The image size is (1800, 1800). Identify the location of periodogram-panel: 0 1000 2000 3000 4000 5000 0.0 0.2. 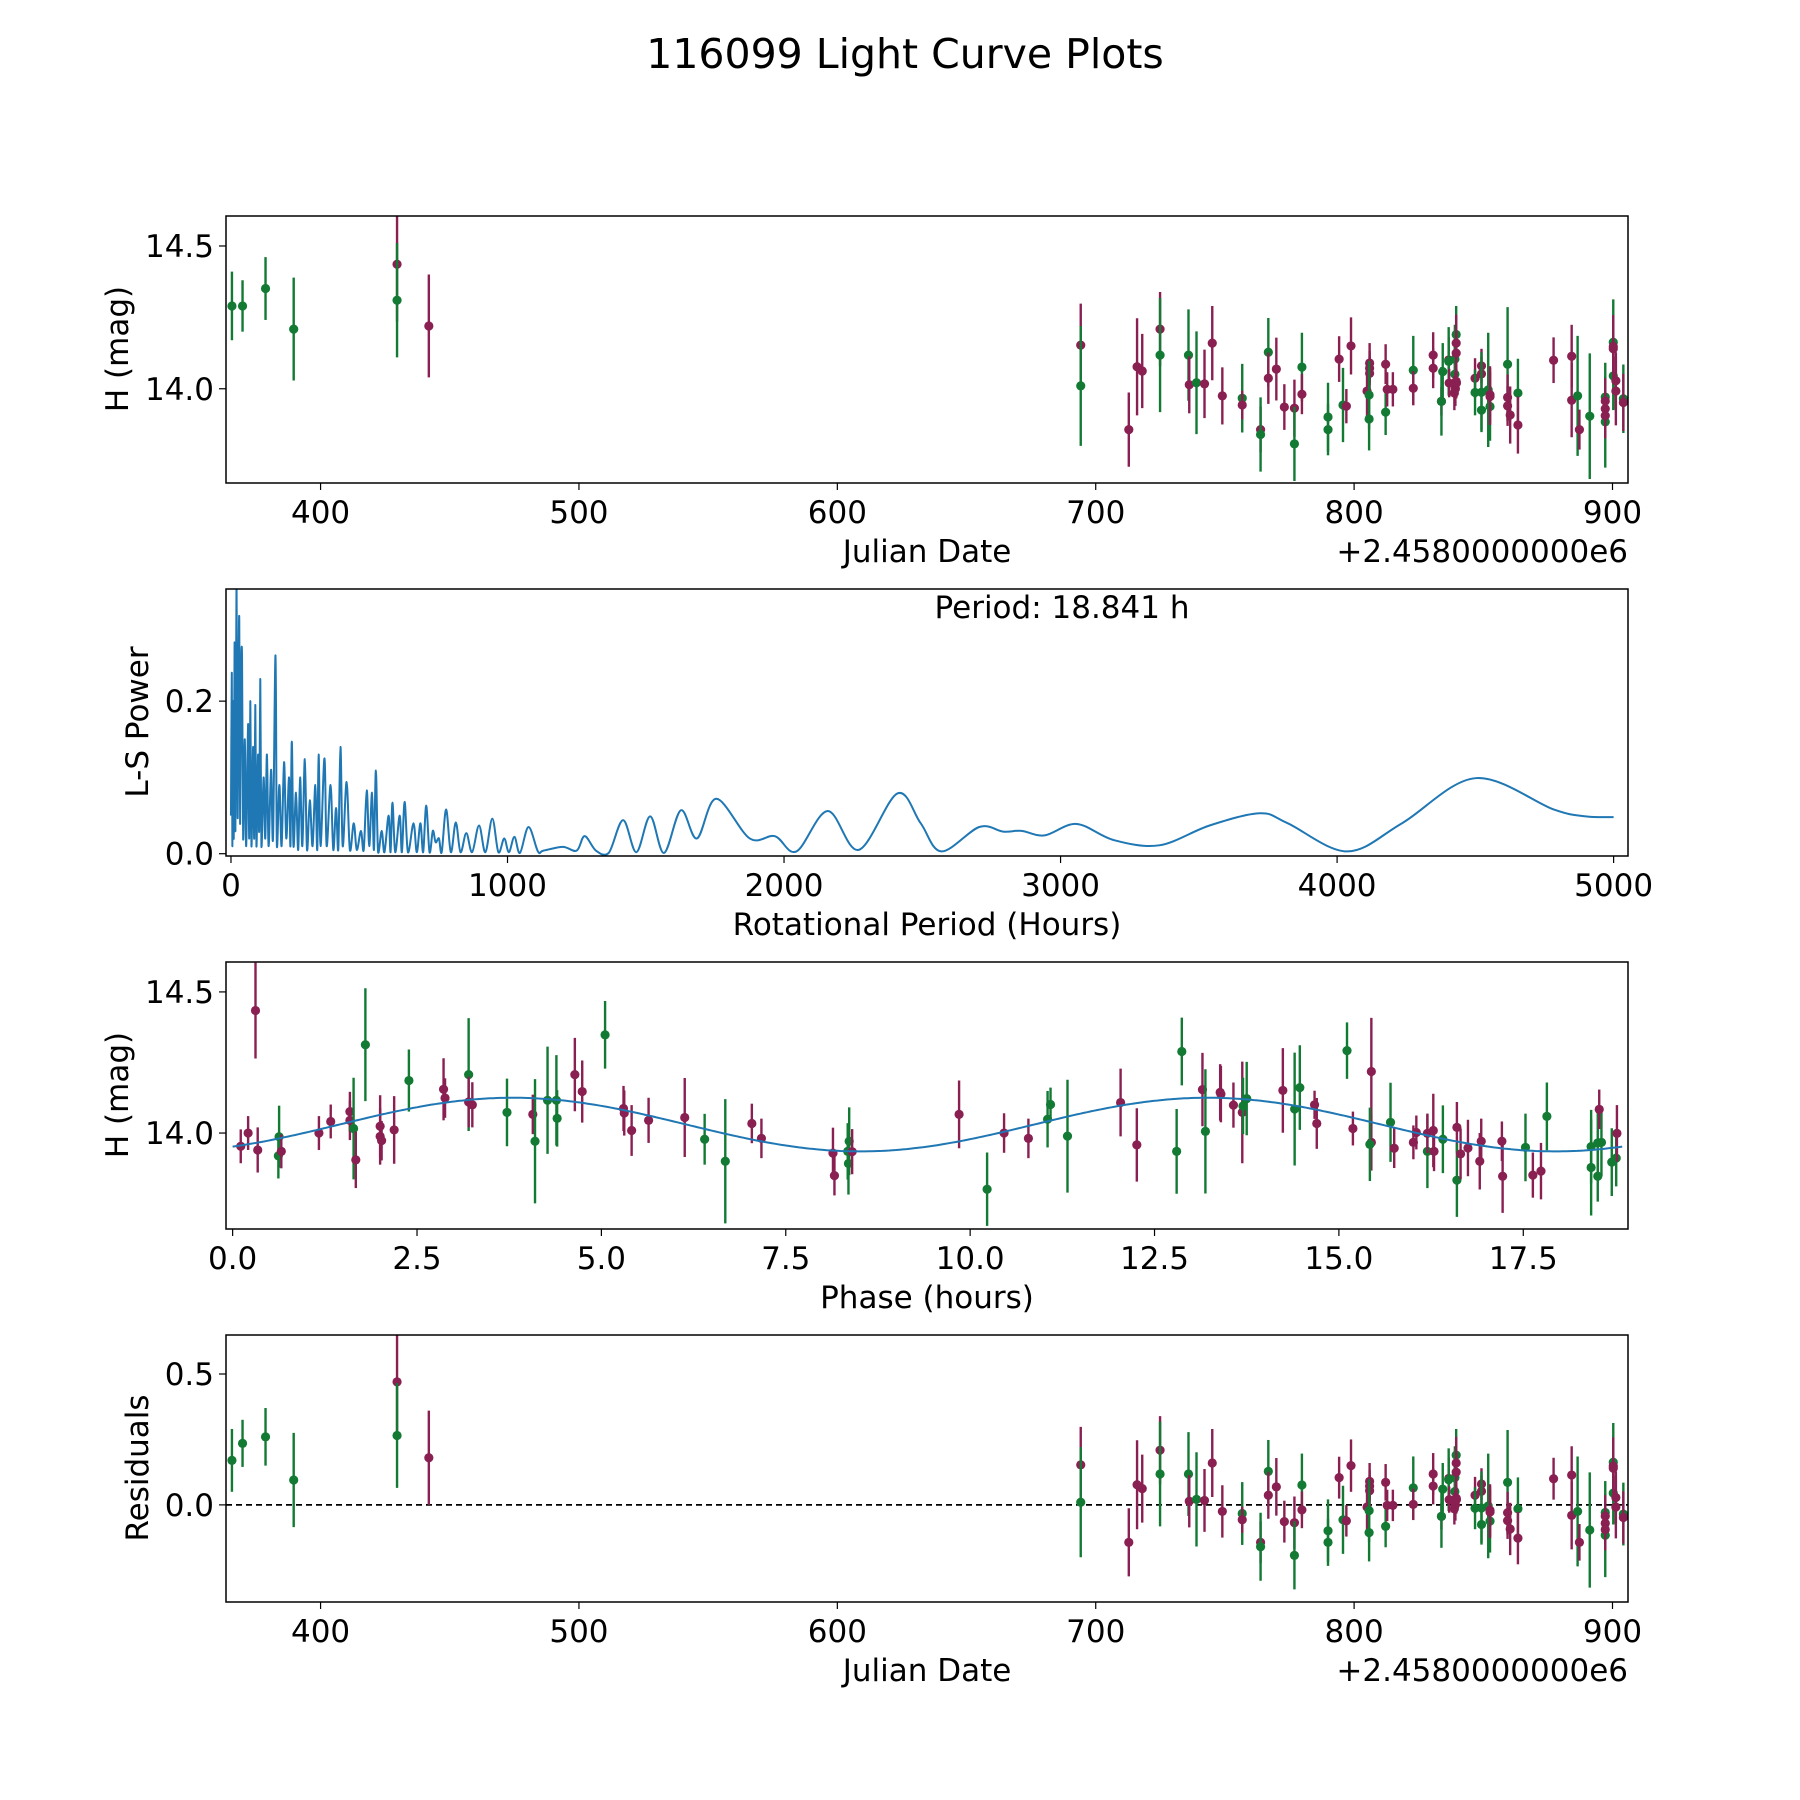
(909, 746).